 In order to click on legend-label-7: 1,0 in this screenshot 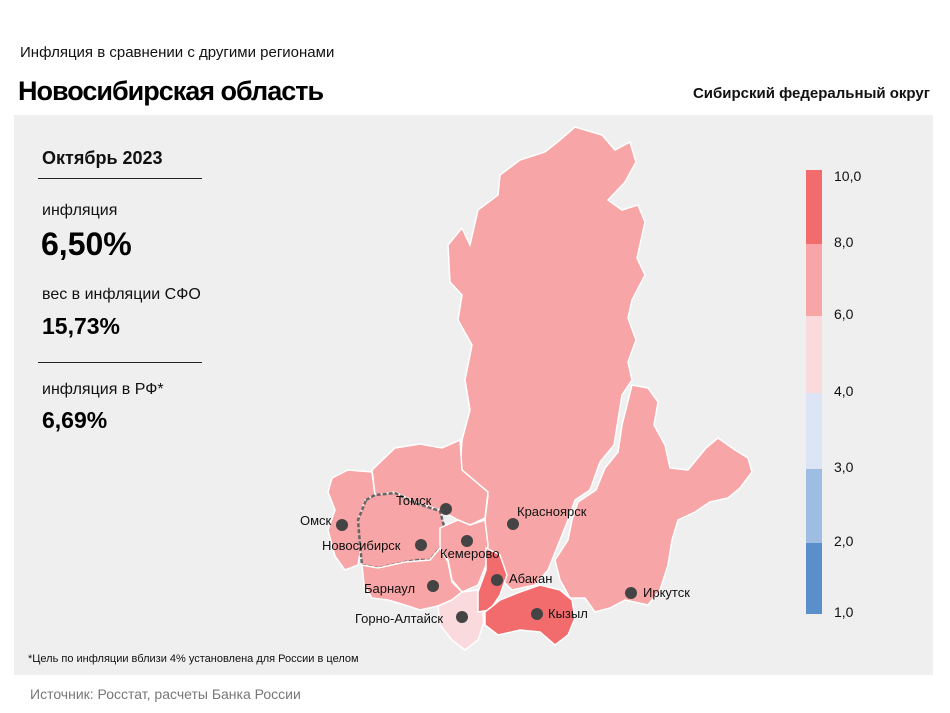, I will do `click(844, 612)`.